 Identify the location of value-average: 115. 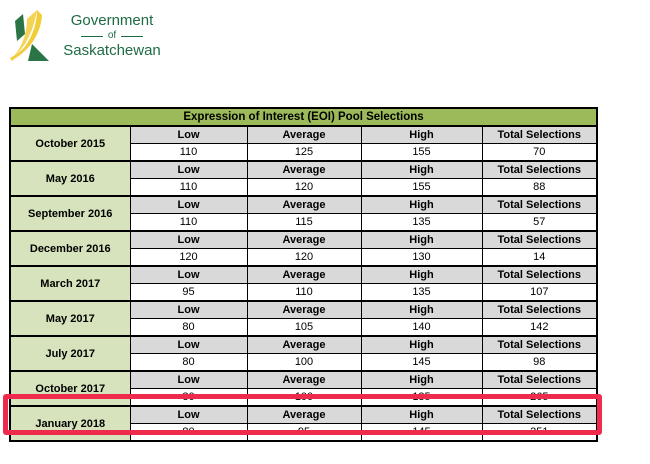
(304, 222).